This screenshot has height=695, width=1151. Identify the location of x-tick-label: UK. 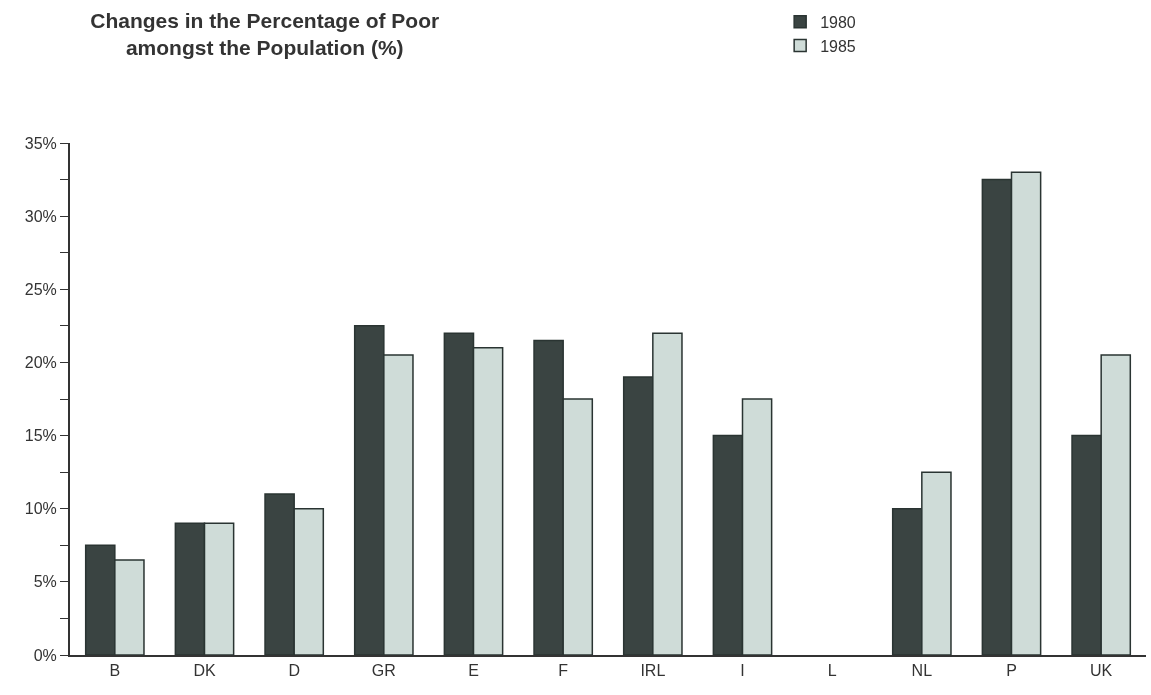
(1101, 671).